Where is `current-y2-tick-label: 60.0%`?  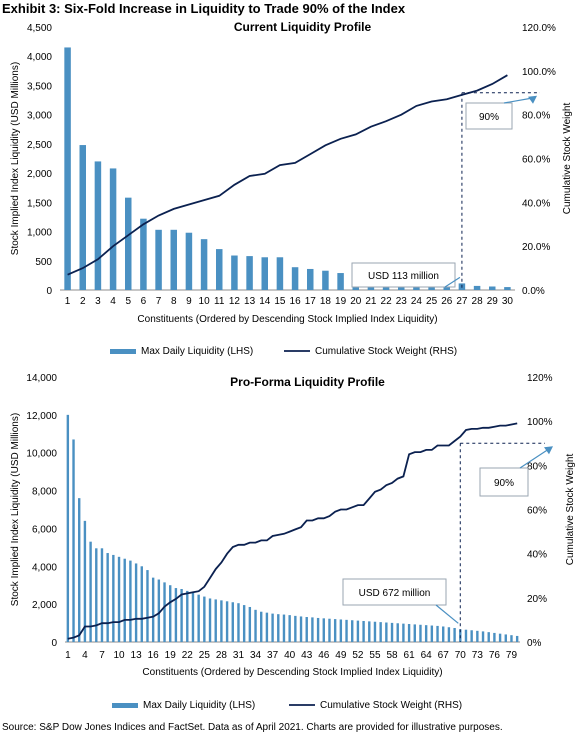 current-y2-tick-label: 60.0% is located at coordinates (536, 160).